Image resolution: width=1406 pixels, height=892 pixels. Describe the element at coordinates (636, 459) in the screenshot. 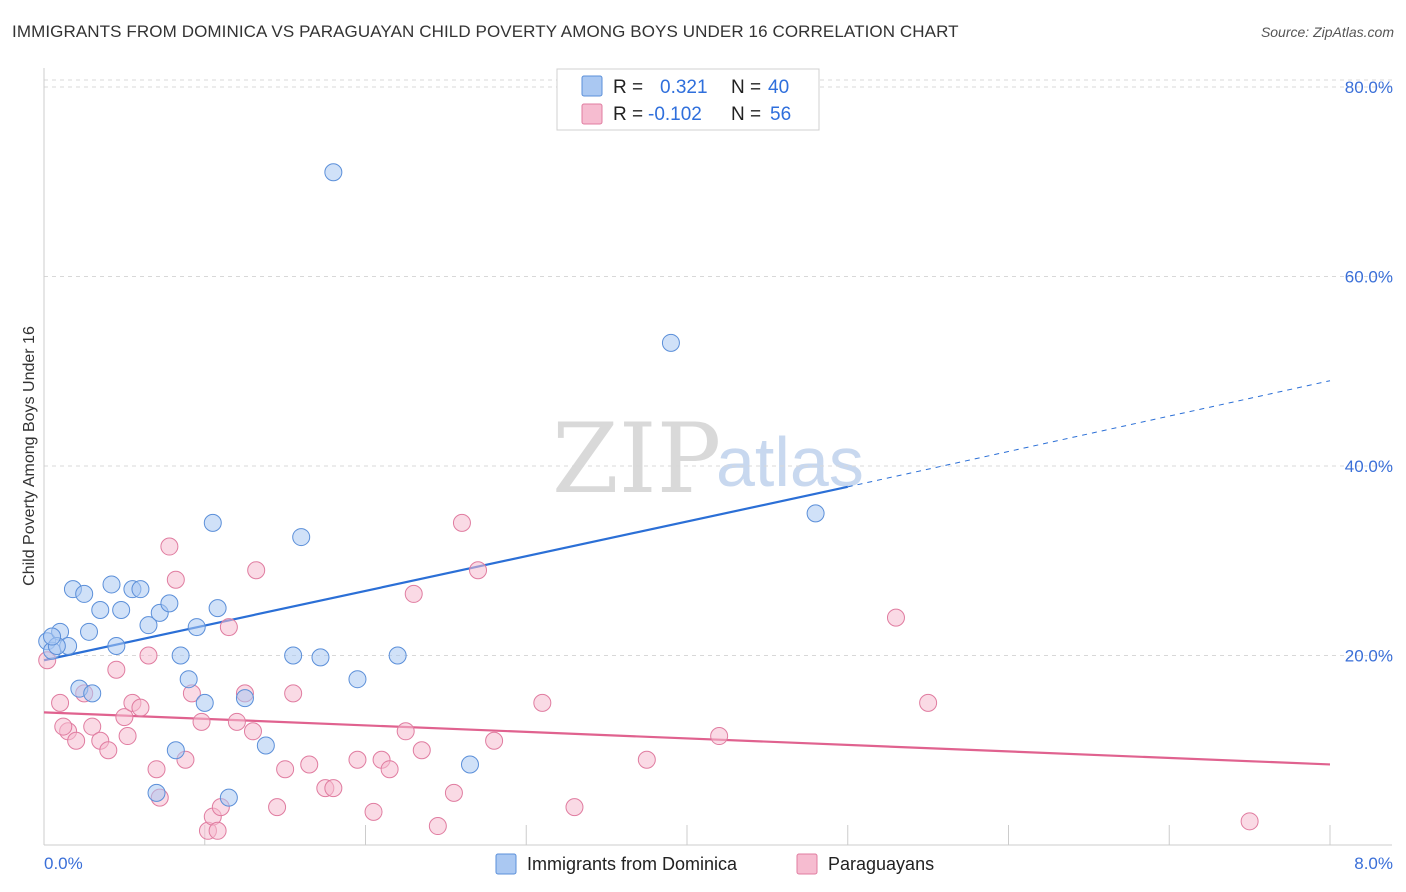

I see `watermark-zip: ZIP` at that location.